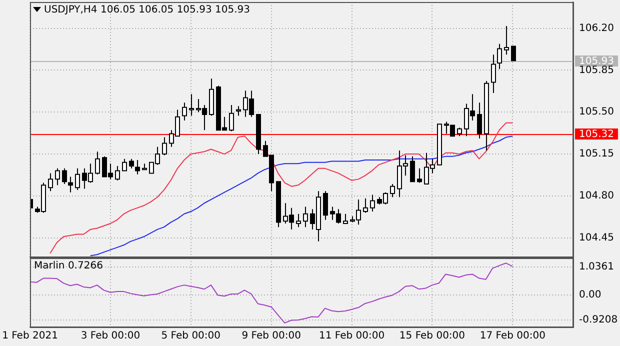 This screenshot has width=620, height=346. Describe the element at coordinates (596, 267) in the screenshot. I see `y-tick-label: 1.0361` at that location.